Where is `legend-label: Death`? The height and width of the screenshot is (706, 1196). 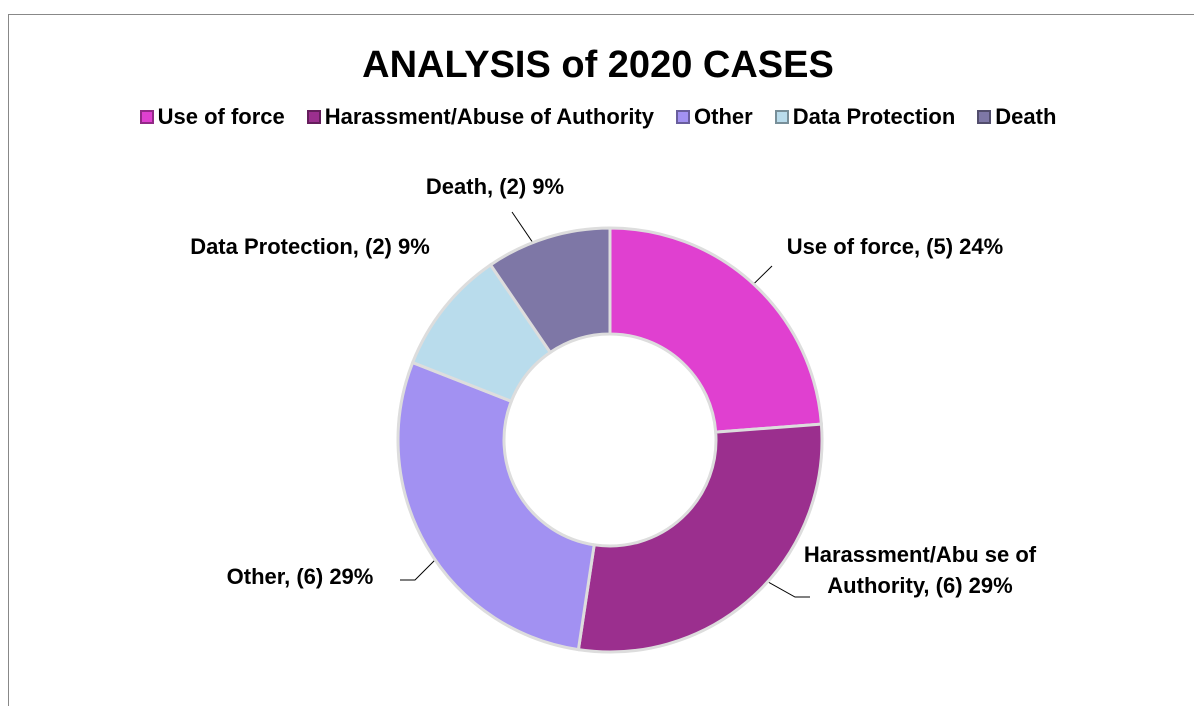 legend-label: Death is located at coordinates (1026, 116).